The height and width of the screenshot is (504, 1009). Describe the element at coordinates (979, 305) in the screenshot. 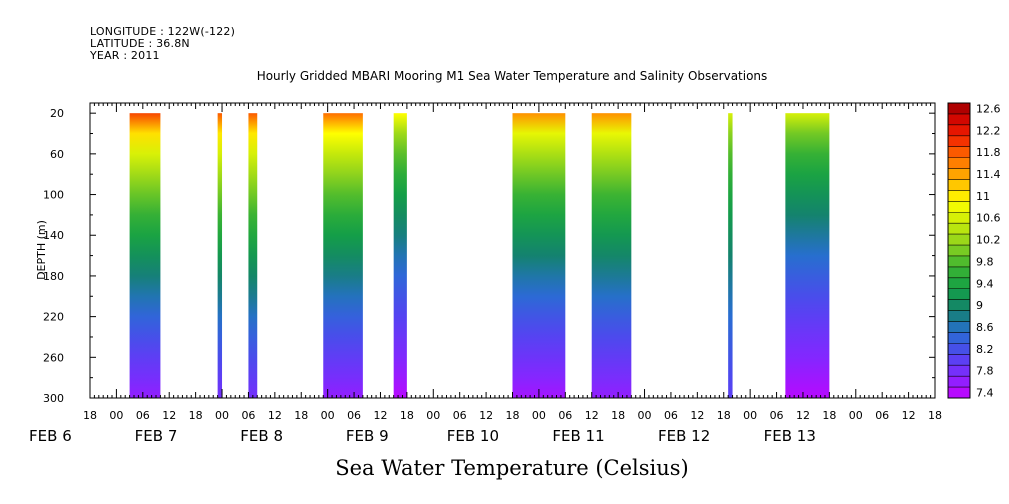

I see `colorbar-label: 9` at that location.